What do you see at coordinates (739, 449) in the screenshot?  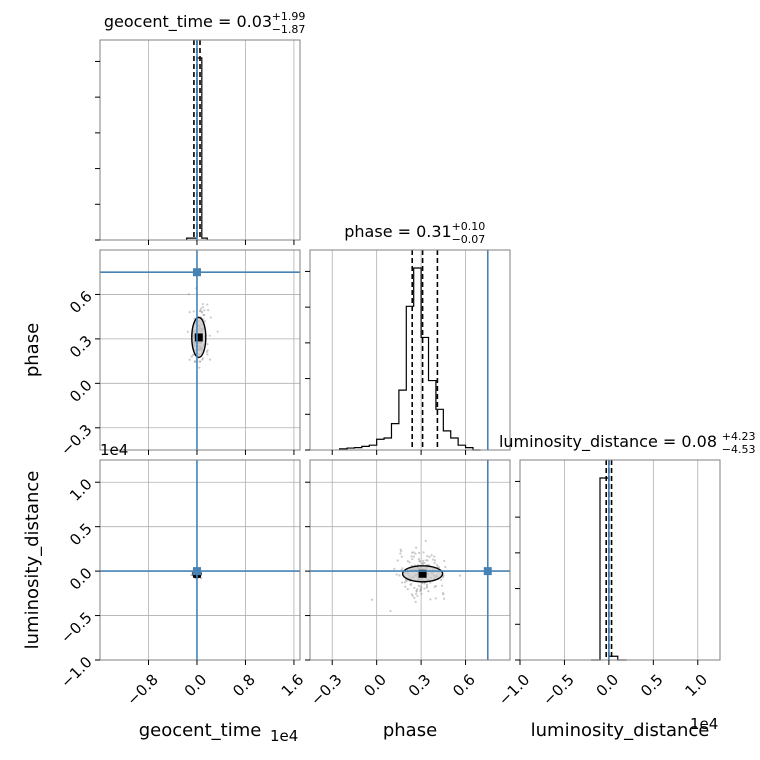 I see `title-minus-err: −4.53` at bounding box center [739, 449].